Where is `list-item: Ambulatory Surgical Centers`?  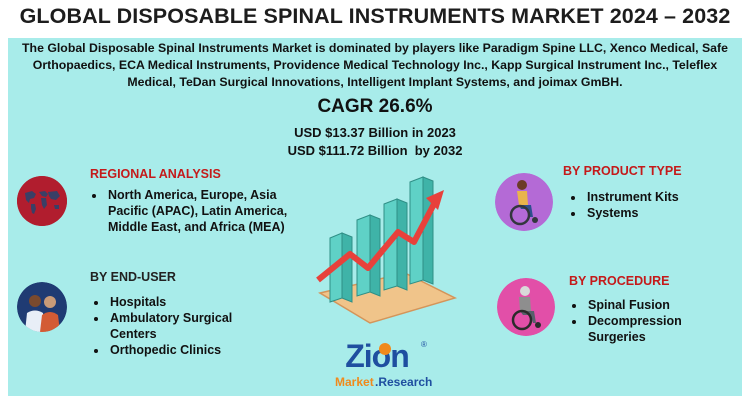
list-item: Ambulatory Surgical Centers is located at coordinates (193, 326).